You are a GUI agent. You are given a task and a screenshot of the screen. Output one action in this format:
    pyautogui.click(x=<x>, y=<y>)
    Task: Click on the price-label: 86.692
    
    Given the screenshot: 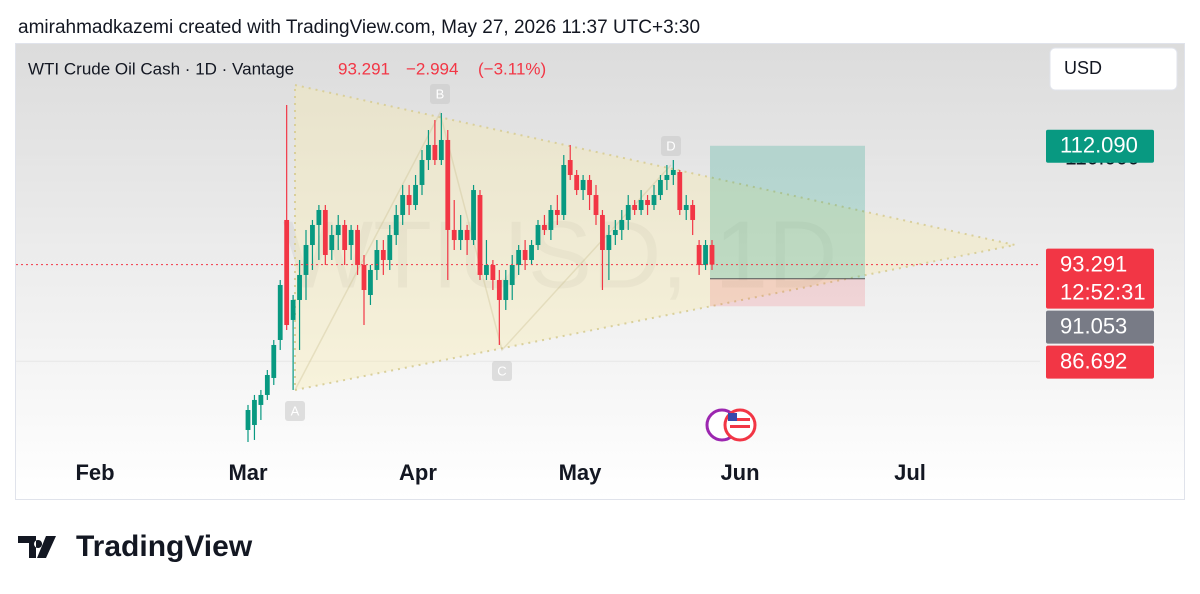 What is the action you would take?
    pyautogui.click(x=1093, y=360)
    